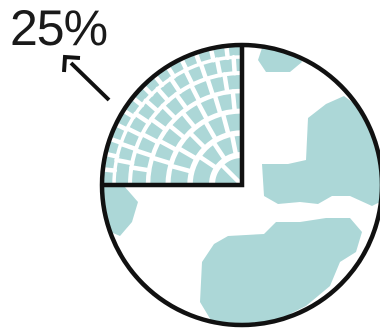 This screenshot has height=334, width=380. I want to click on land-east-continent, so click(321, 151).